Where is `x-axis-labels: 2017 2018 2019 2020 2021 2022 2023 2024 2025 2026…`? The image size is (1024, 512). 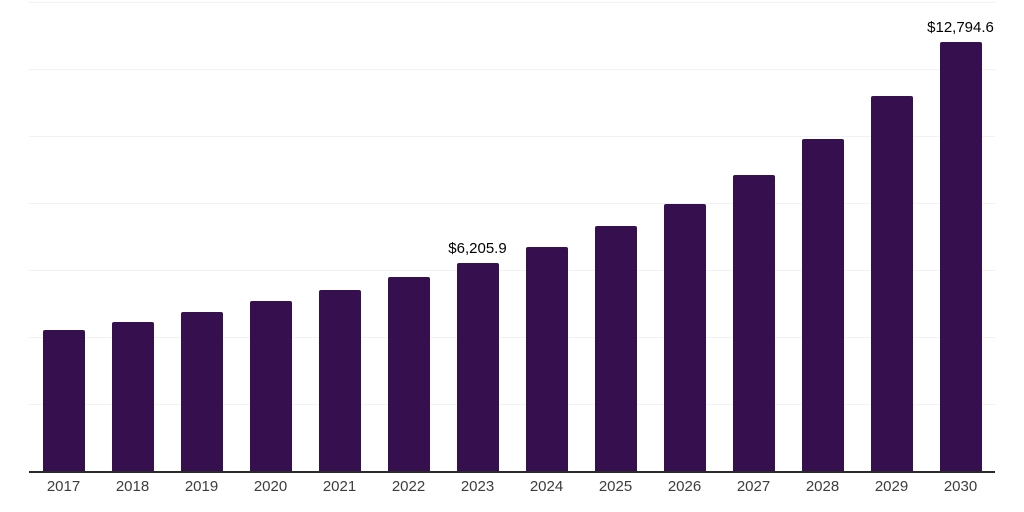 x-axis-labels: 2017 2018 2019 2020 2021 2022 2023 2024 2025 2026… is located at coordinates (512, 486).